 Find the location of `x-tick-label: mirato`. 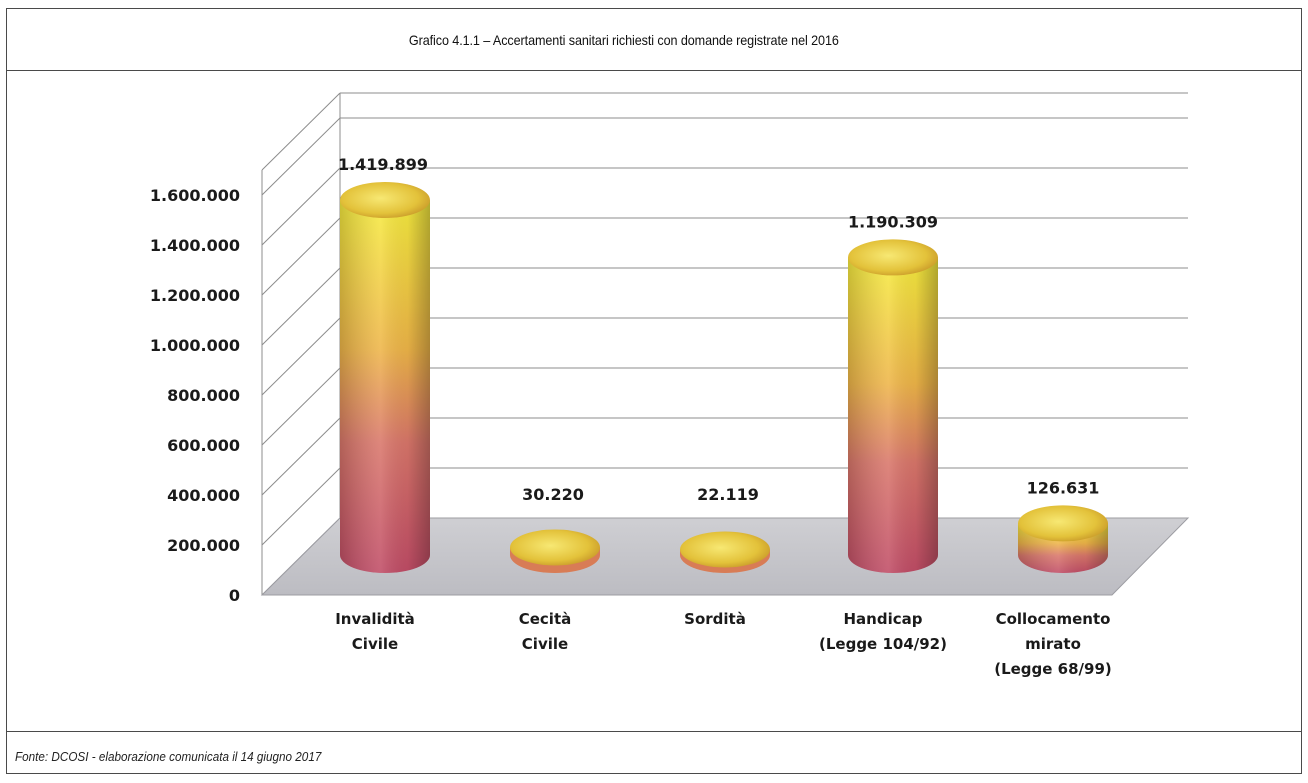

x-tick-label: mirato is located at coordinates (1053, 644).